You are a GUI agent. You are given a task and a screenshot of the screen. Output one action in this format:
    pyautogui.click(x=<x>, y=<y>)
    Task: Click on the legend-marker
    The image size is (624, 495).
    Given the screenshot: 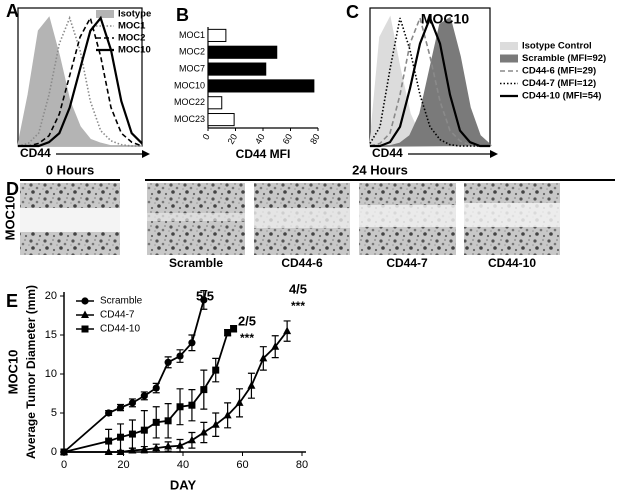 What is the action you would take?
    pyautogui.click(x=85, y=314)
    